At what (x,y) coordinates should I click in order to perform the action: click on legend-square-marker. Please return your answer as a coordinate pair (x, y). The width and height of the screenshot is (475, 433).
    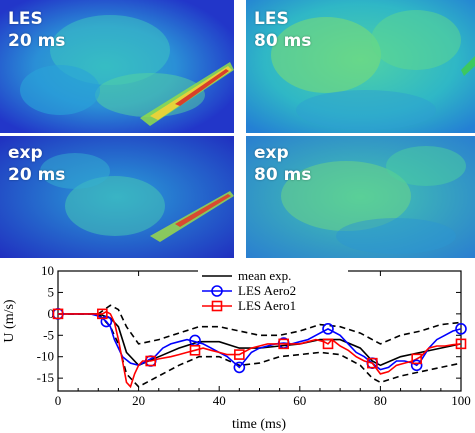
    Looking at the image, I should click on (217, 306).